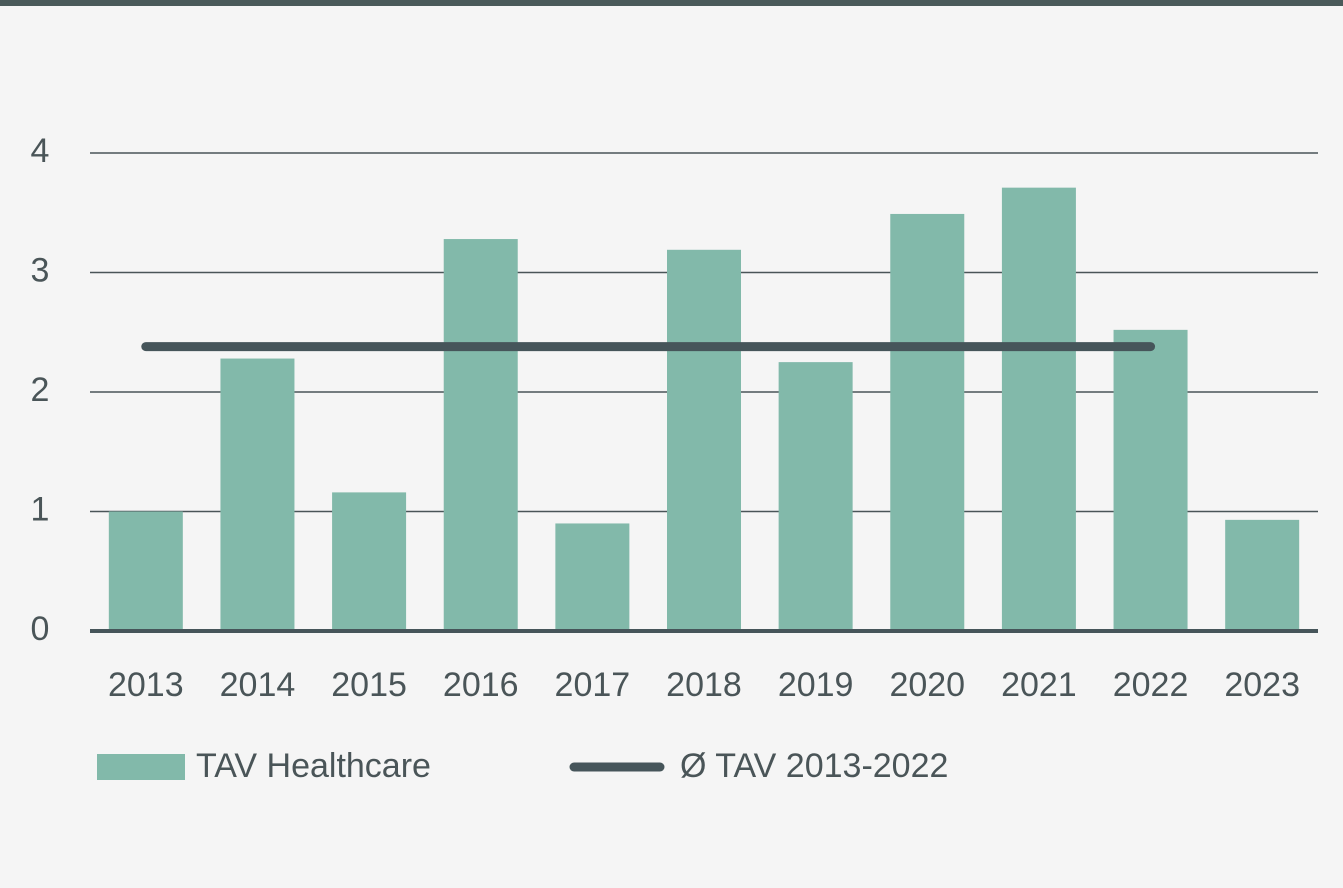  Describe the element at coordinates (141, 767) in the screenshot. I see `legend-swatch` at that location.